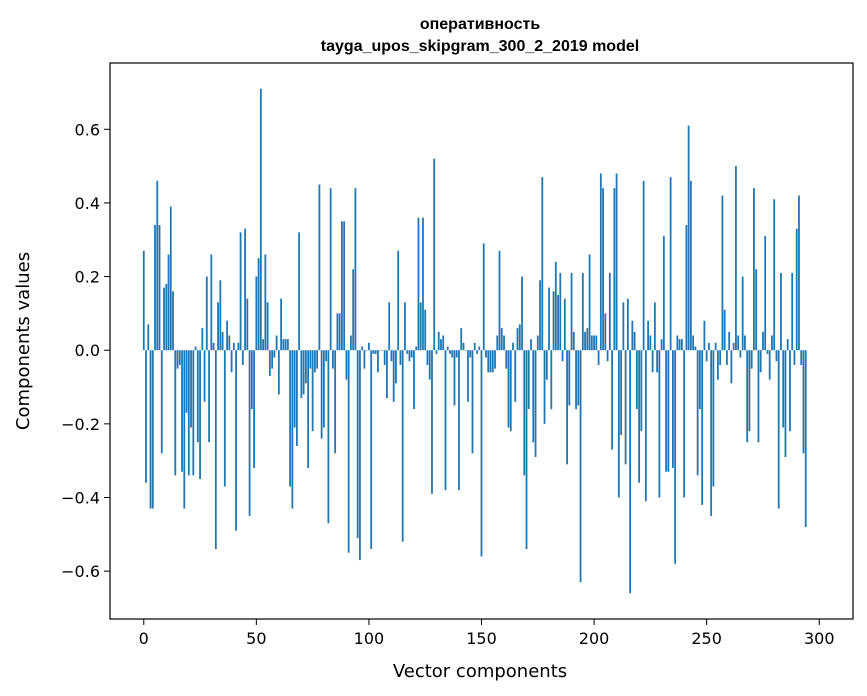  Describe the element at coordinates (87, 350) in the screenshot. I see `y-tick-label-3: 0.0` at that location.